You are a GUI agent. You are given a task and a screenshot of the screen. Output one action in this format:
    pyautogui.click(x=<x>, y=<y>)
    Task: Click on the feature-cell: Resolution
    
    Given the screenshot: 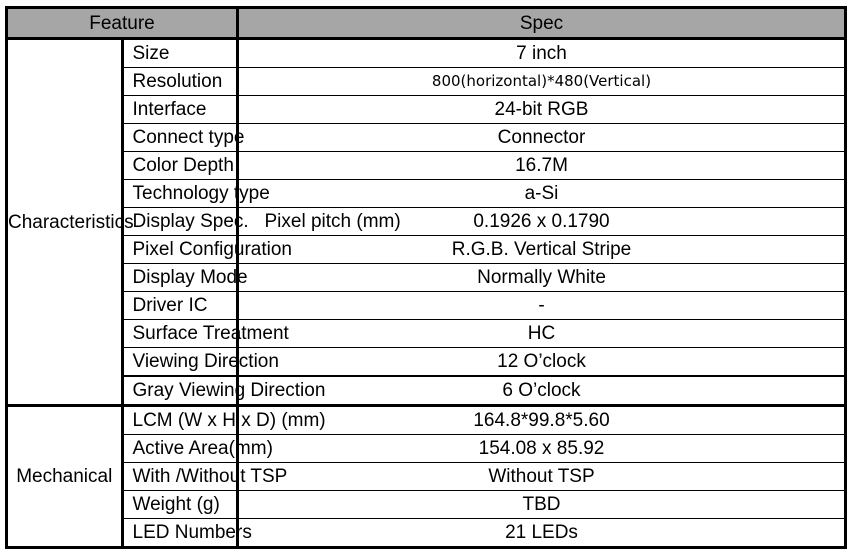 What is the action you would take?
    pyautogui.click(x=180, y=81)
    